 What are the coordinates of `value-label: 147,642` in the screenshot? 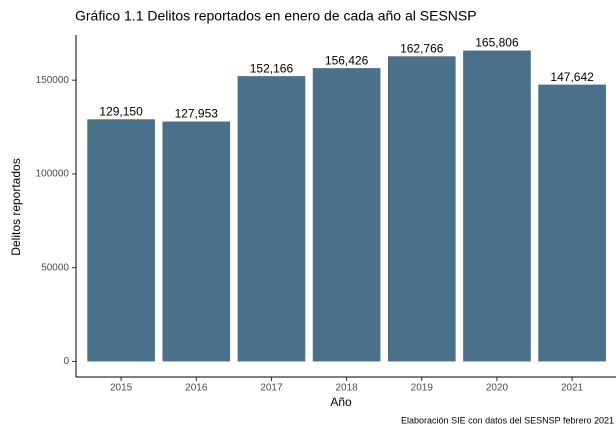 It's located at (572, 77).